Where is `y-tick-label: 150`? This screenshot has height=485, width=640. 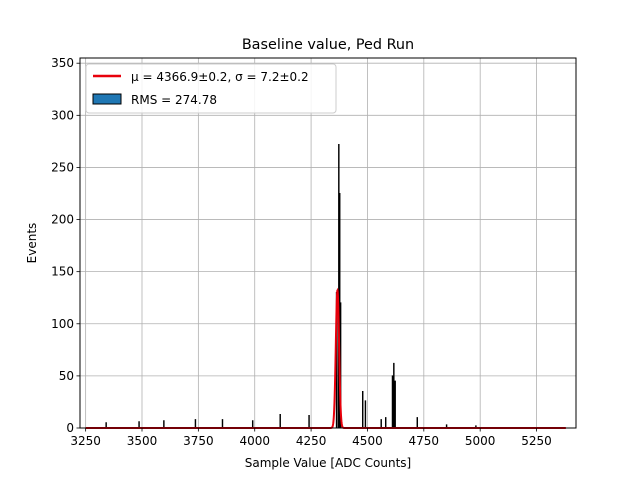 y-tick-label: 150 is located at coordinates (62, 272).